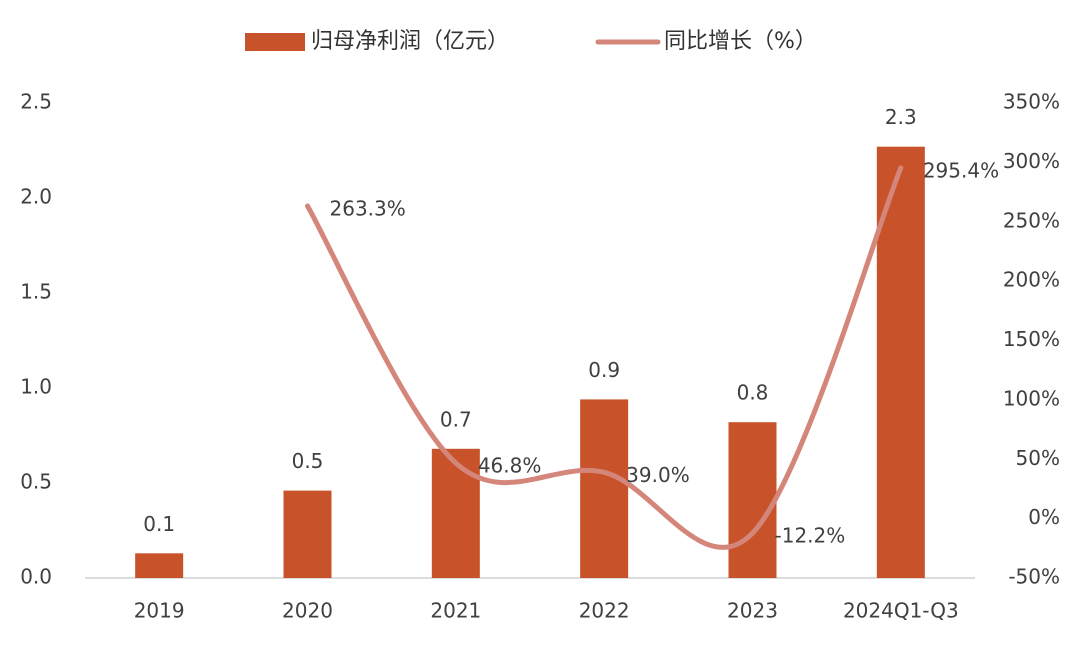  I want to click on y-tick-label: 2.0, so click(36, 197).